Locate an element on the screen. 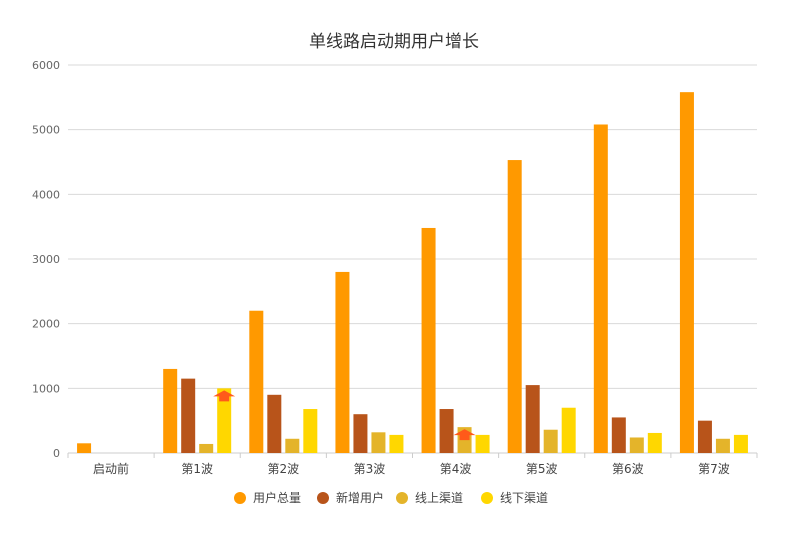 Image resolution: width=788 pixels, height=546 pixels. bar-线下渠道-第6波 is located at coordinates (654, 442).